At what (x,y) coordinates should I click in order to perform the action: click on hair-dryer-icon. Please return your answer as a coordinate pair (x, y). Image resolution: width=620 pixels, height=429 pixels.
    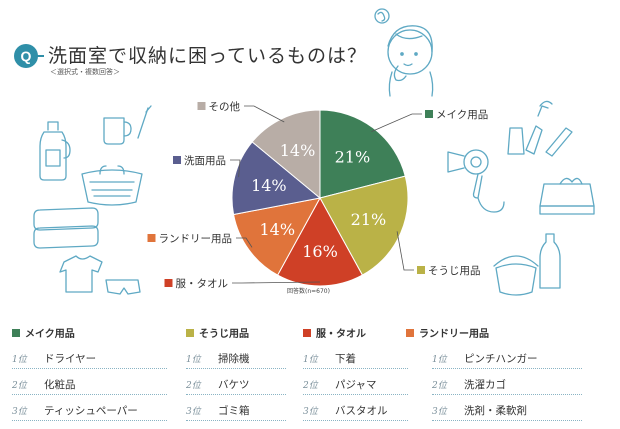
    Looking at the image, I should click on (476, 181).